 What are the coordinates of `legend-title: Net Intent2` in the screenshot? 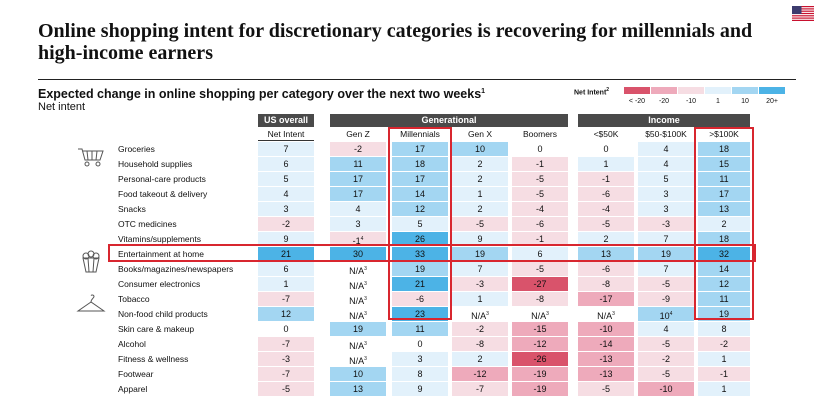 It's located at (592, 92).